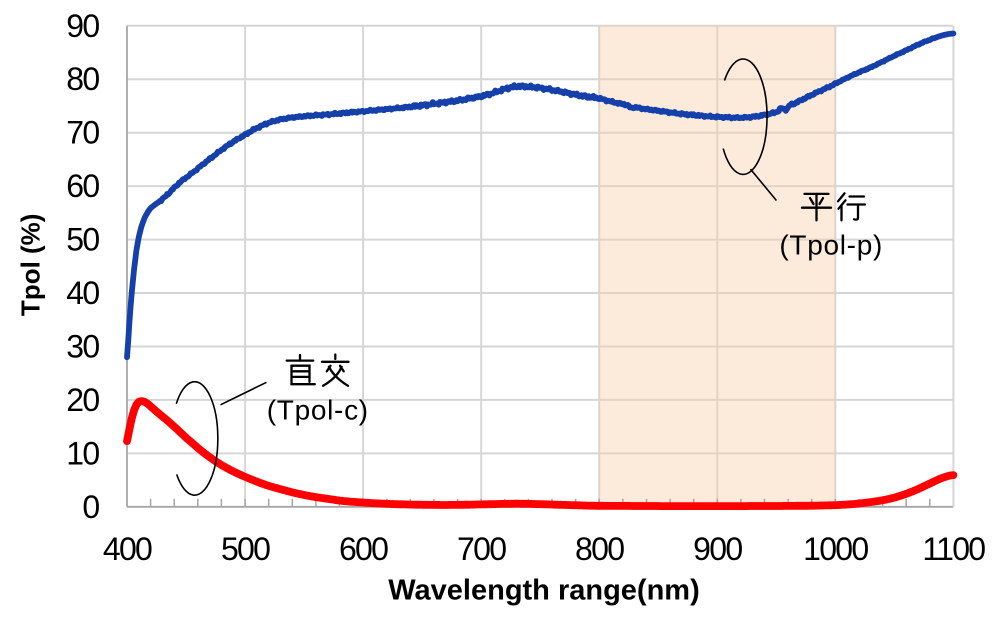 The image size is (1000, 629). Describe the element at coordinates (90, 507) in the screenshot. I see `svg-text: 0` at that location.